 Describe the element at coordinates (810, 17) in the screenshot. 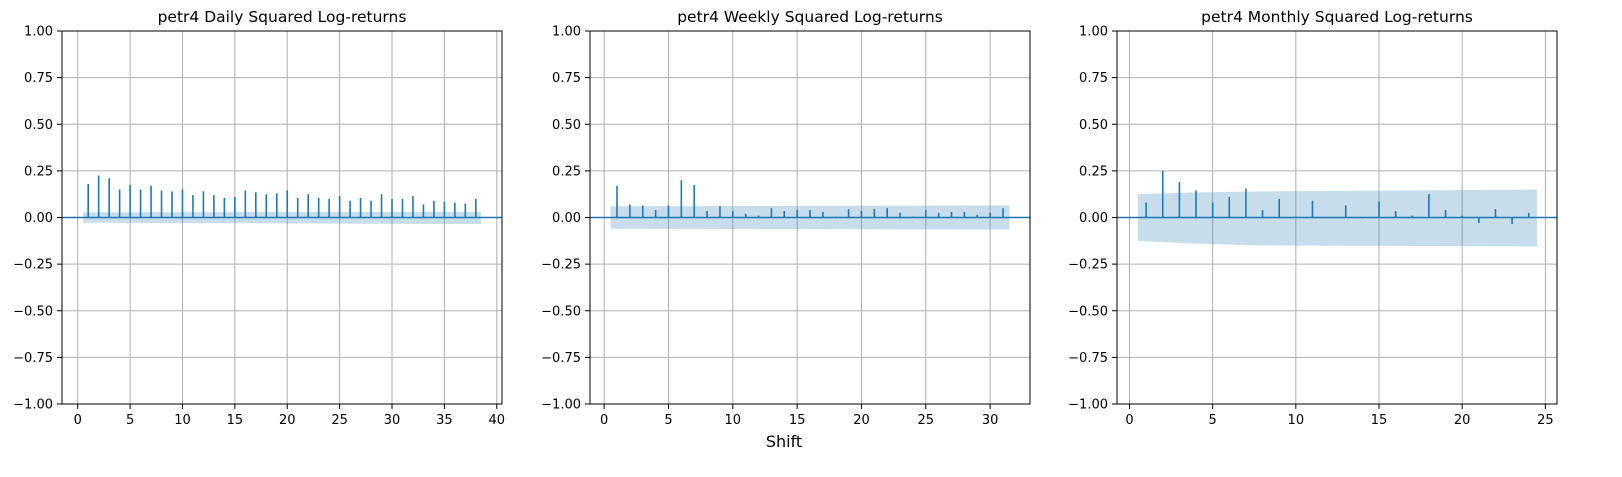

I see `panel-title: petr4 Weekly Squared Log-returns` at that location.